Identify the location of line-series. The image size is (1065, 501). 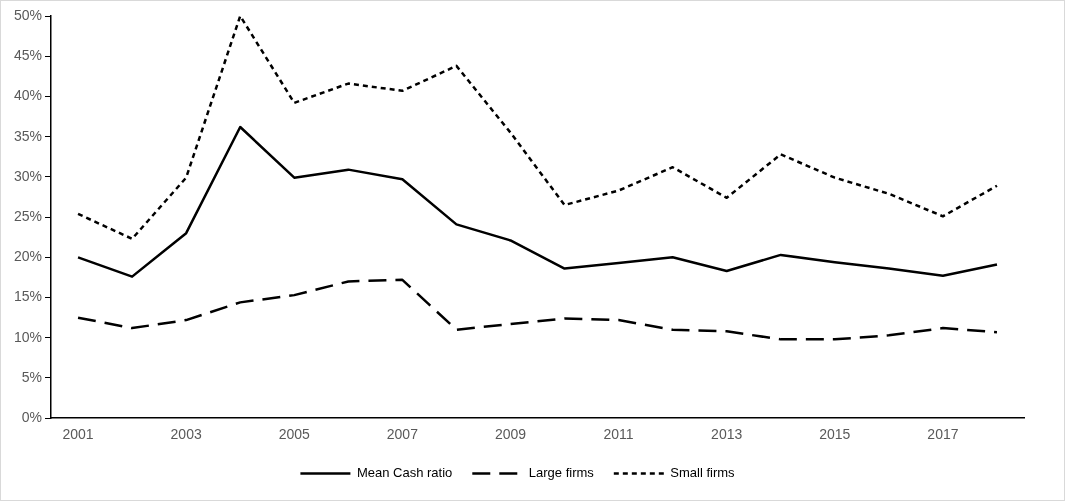
(537, 309).